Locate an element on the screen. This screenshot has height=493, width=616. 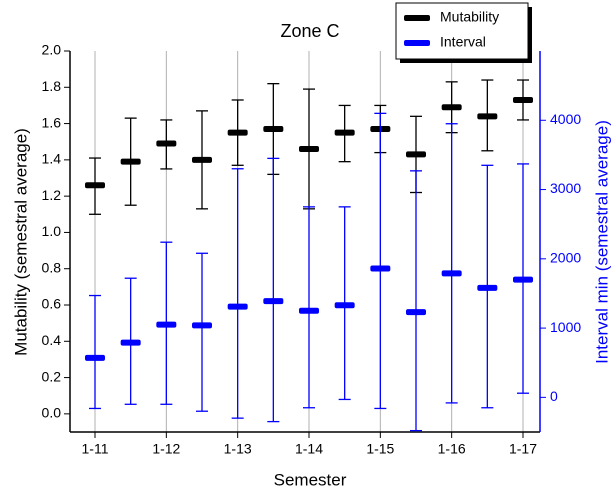
legend-label: Mutability is located at coordinates (469, 17).